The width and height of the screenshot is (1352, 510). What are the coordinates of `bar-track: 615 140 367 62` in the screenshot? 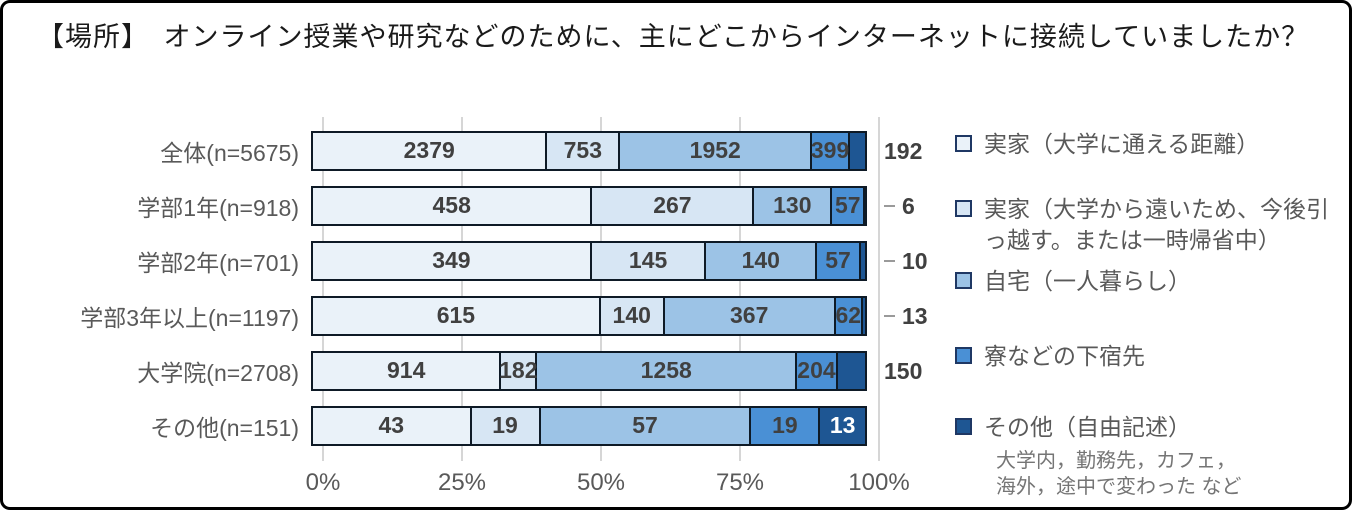 It's located at (593, 316).